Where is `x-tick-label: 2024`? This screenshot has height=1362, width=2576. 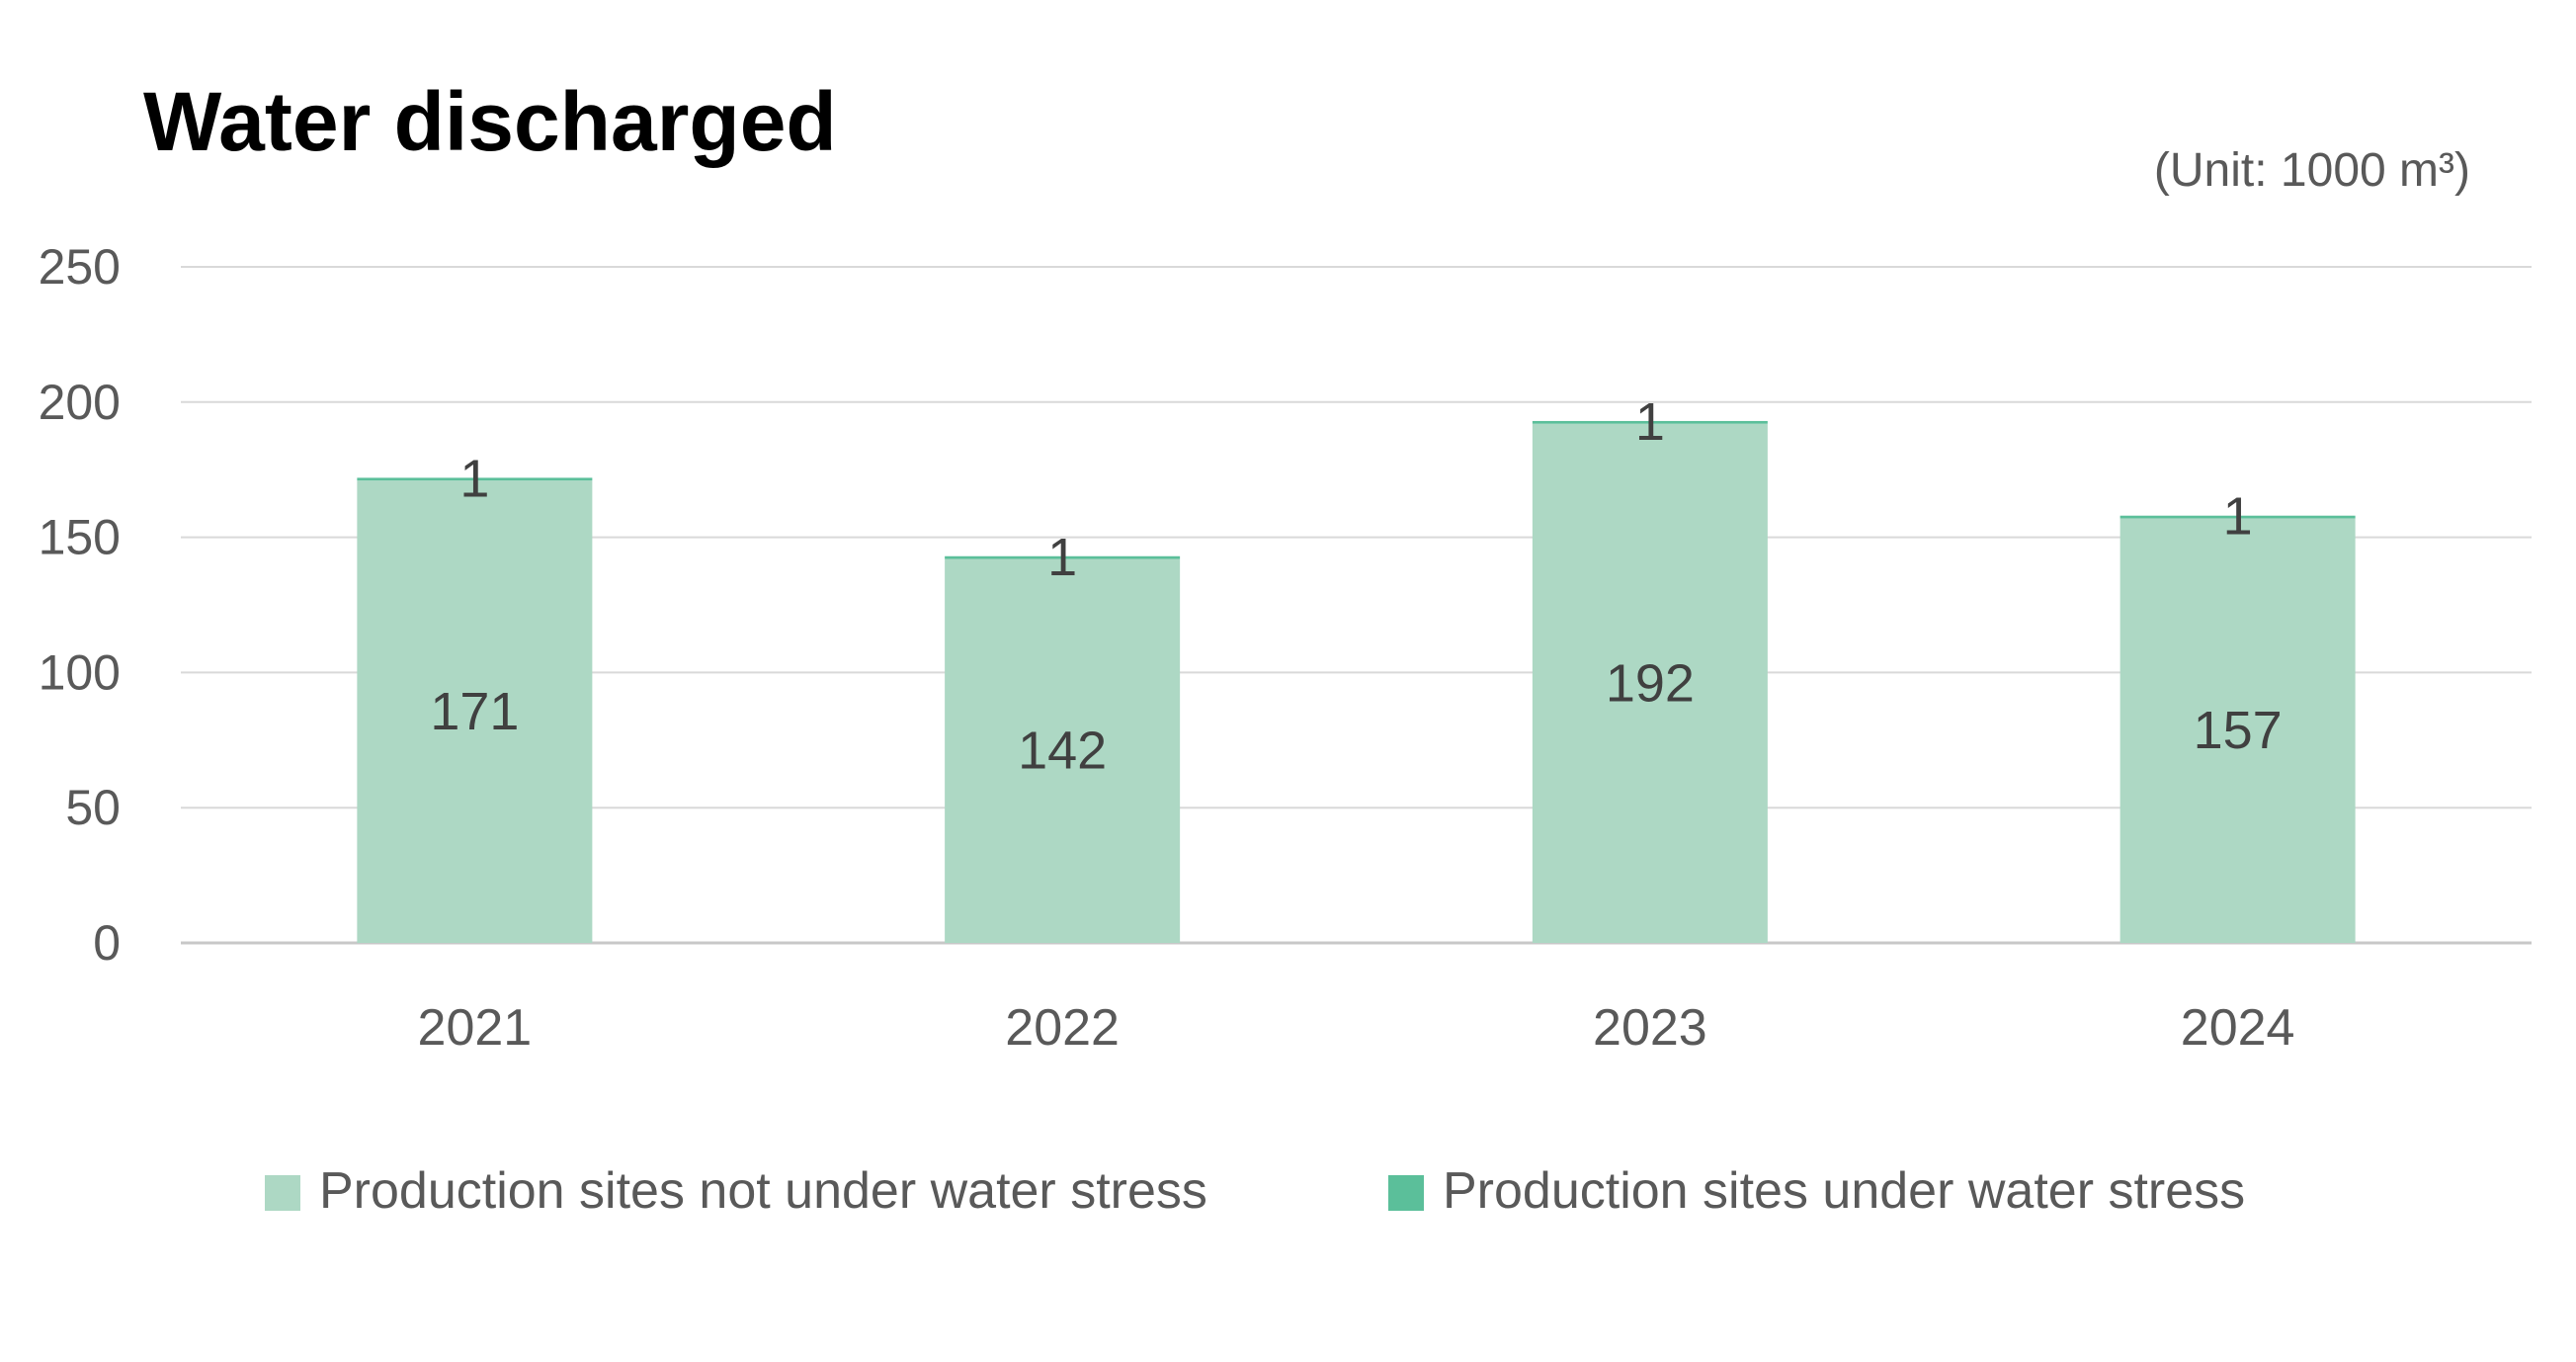
x-tick-label: 2024 is located at coordinates (2238, 1028).